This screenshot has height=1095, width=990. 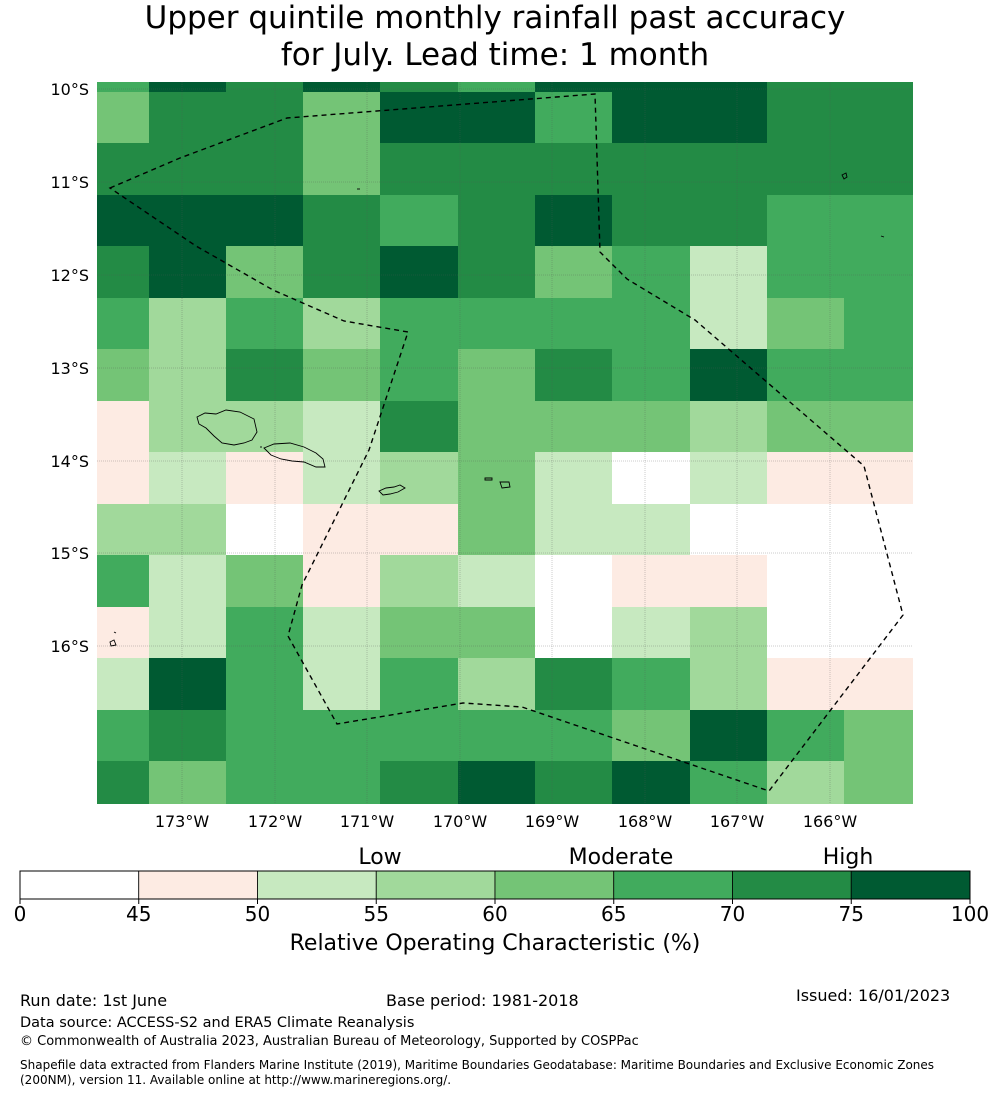 I want to click on latitude-label: 12°S, so click(x=69, y=275).